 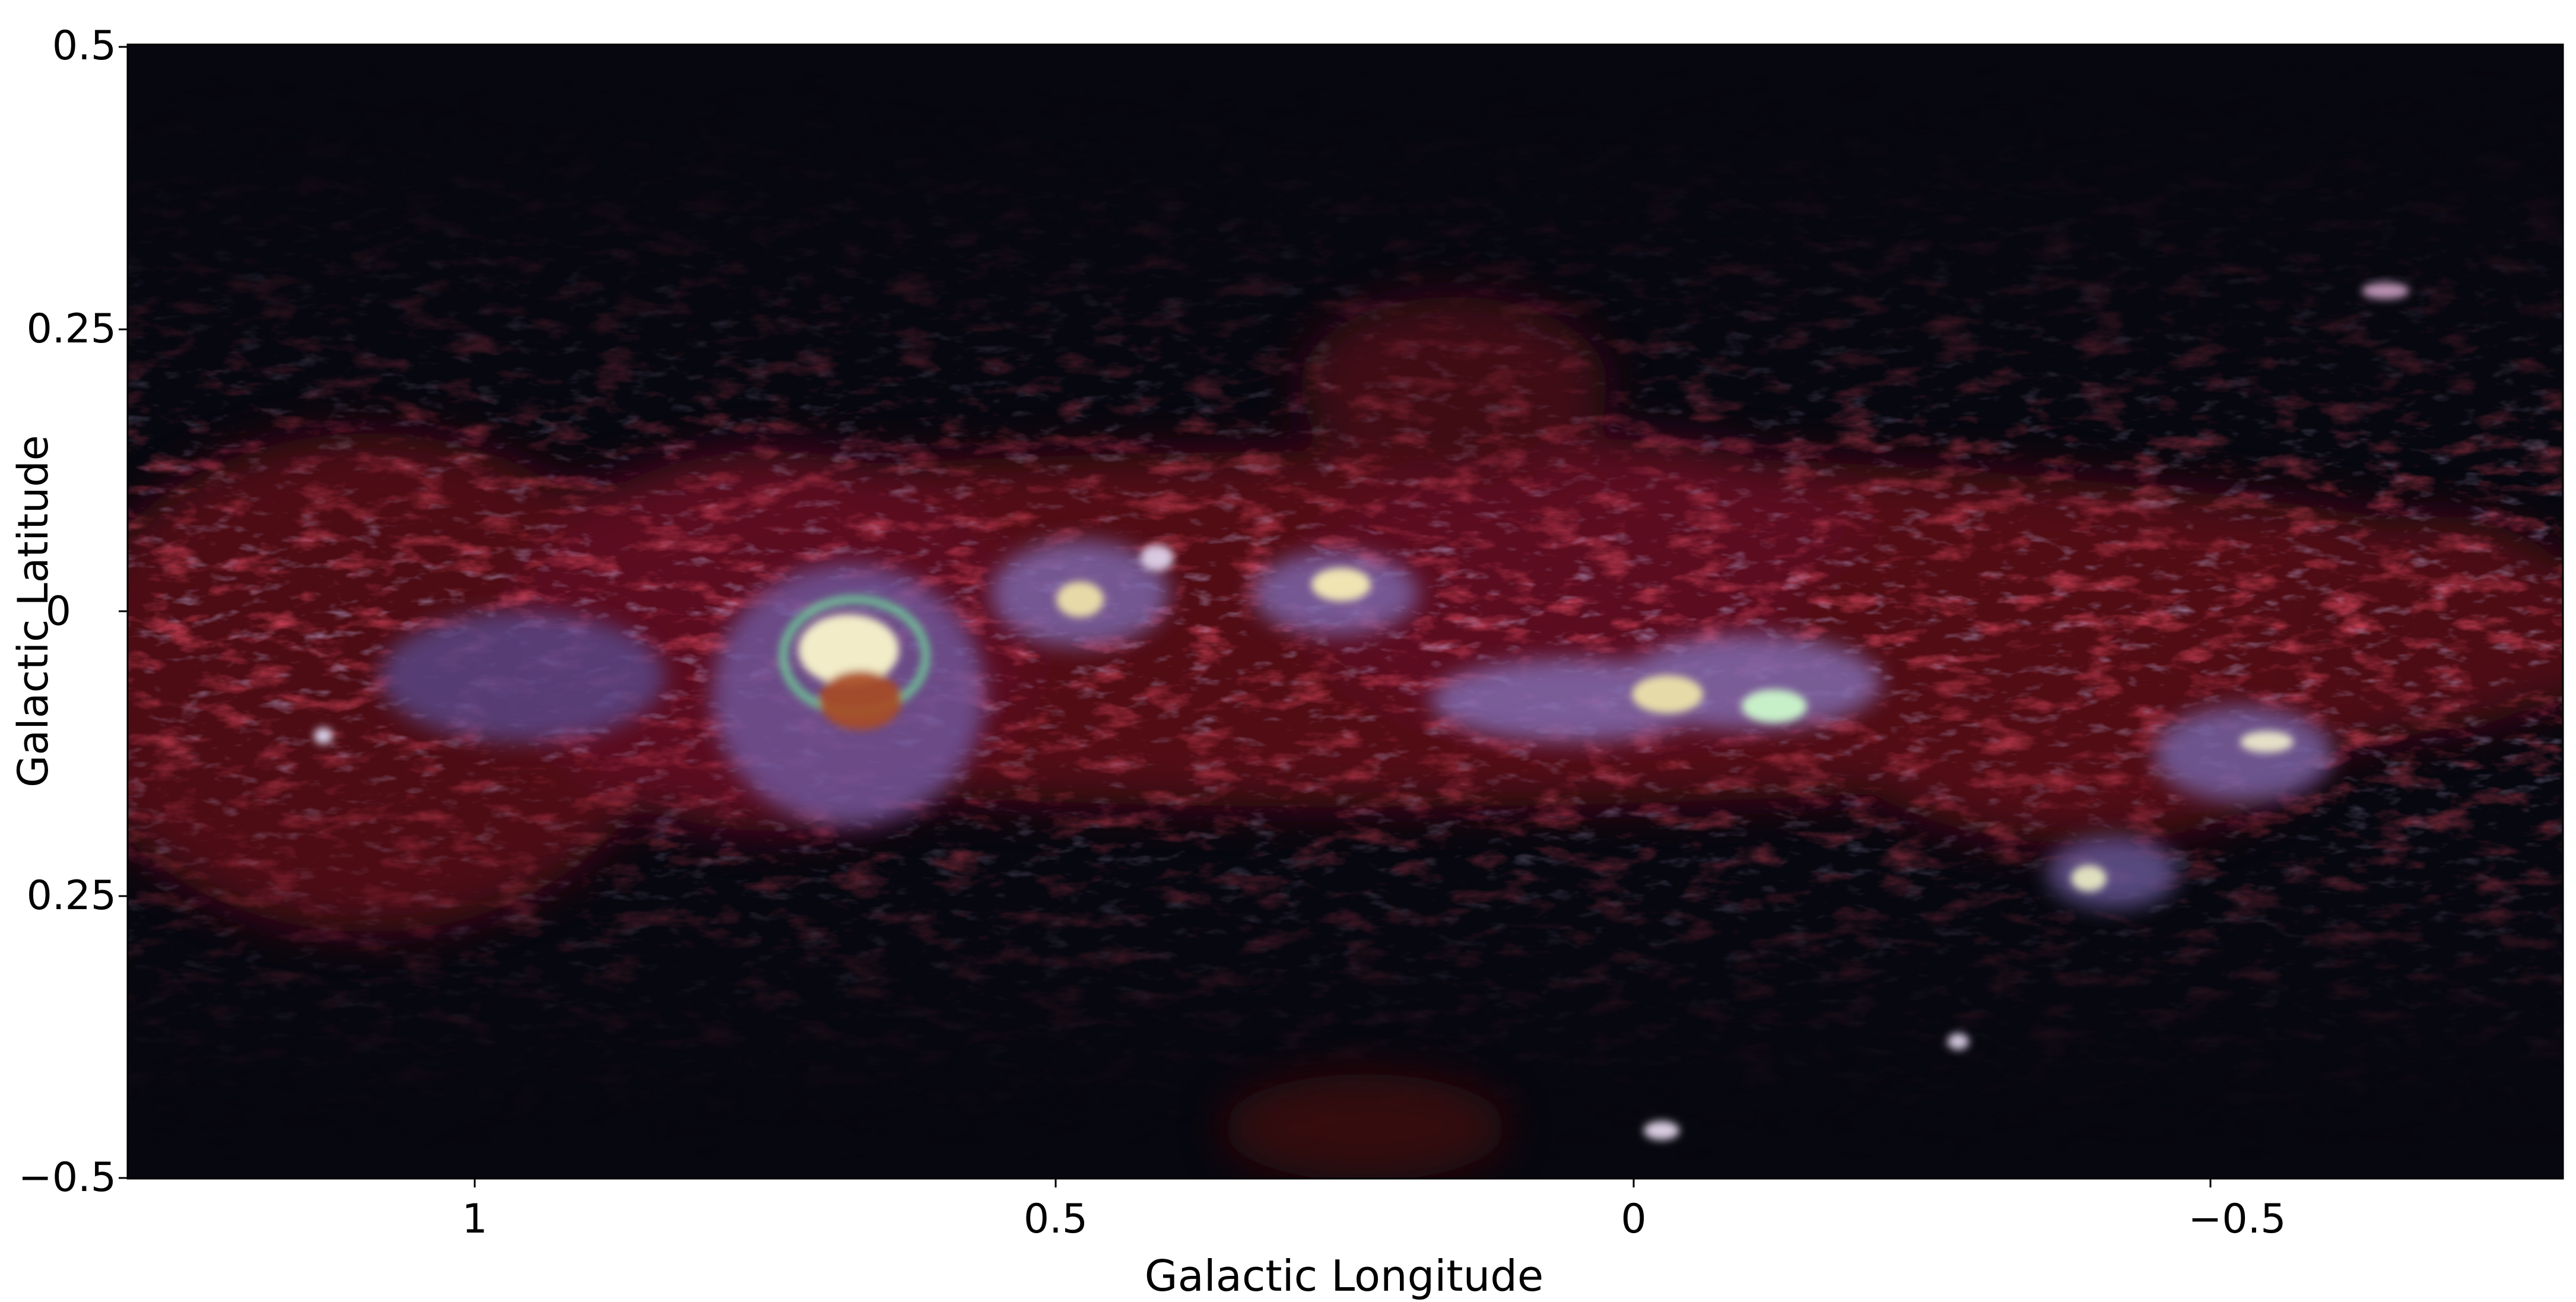 What do you see at coordinates (33, 611) in the screenshot?
I see `y-axis-label: Galactic Latitude` at bounding box center [33, 611].